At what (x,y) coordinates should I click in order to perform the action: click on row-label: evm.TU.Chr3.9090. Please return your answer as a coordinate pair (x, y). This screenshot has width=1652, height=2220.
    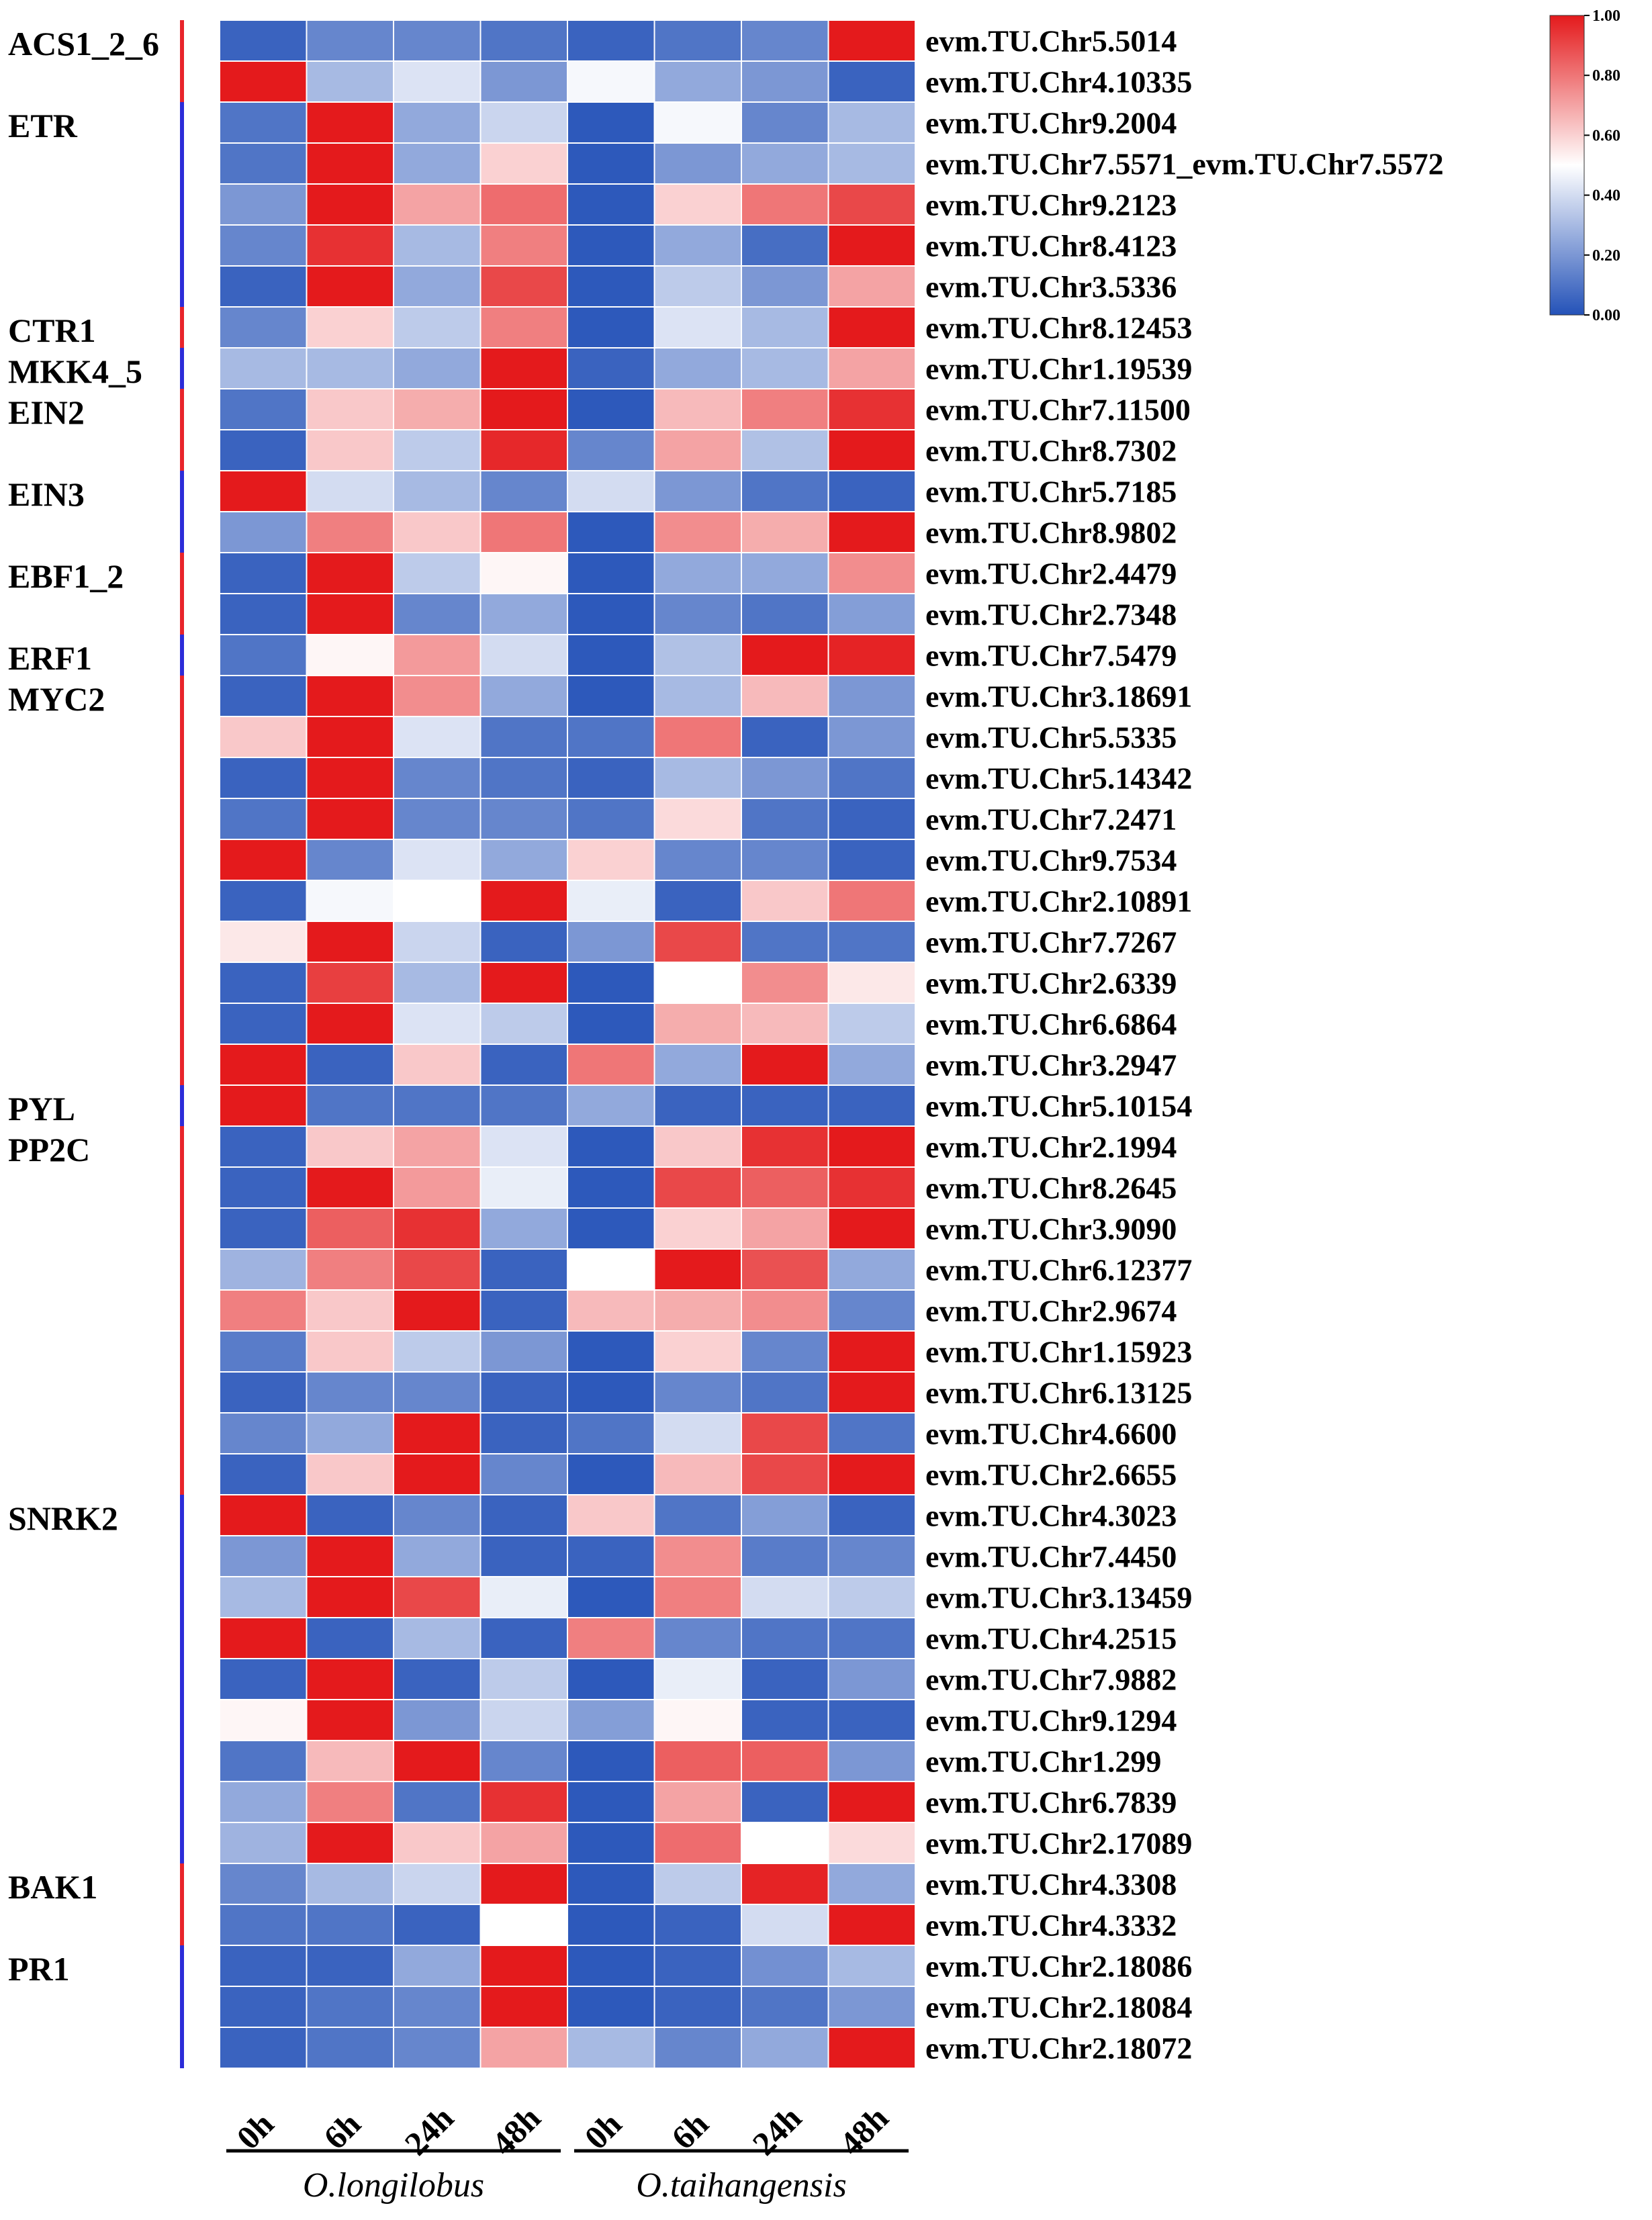
    Looking at the image, I should click on (1051, 1229).